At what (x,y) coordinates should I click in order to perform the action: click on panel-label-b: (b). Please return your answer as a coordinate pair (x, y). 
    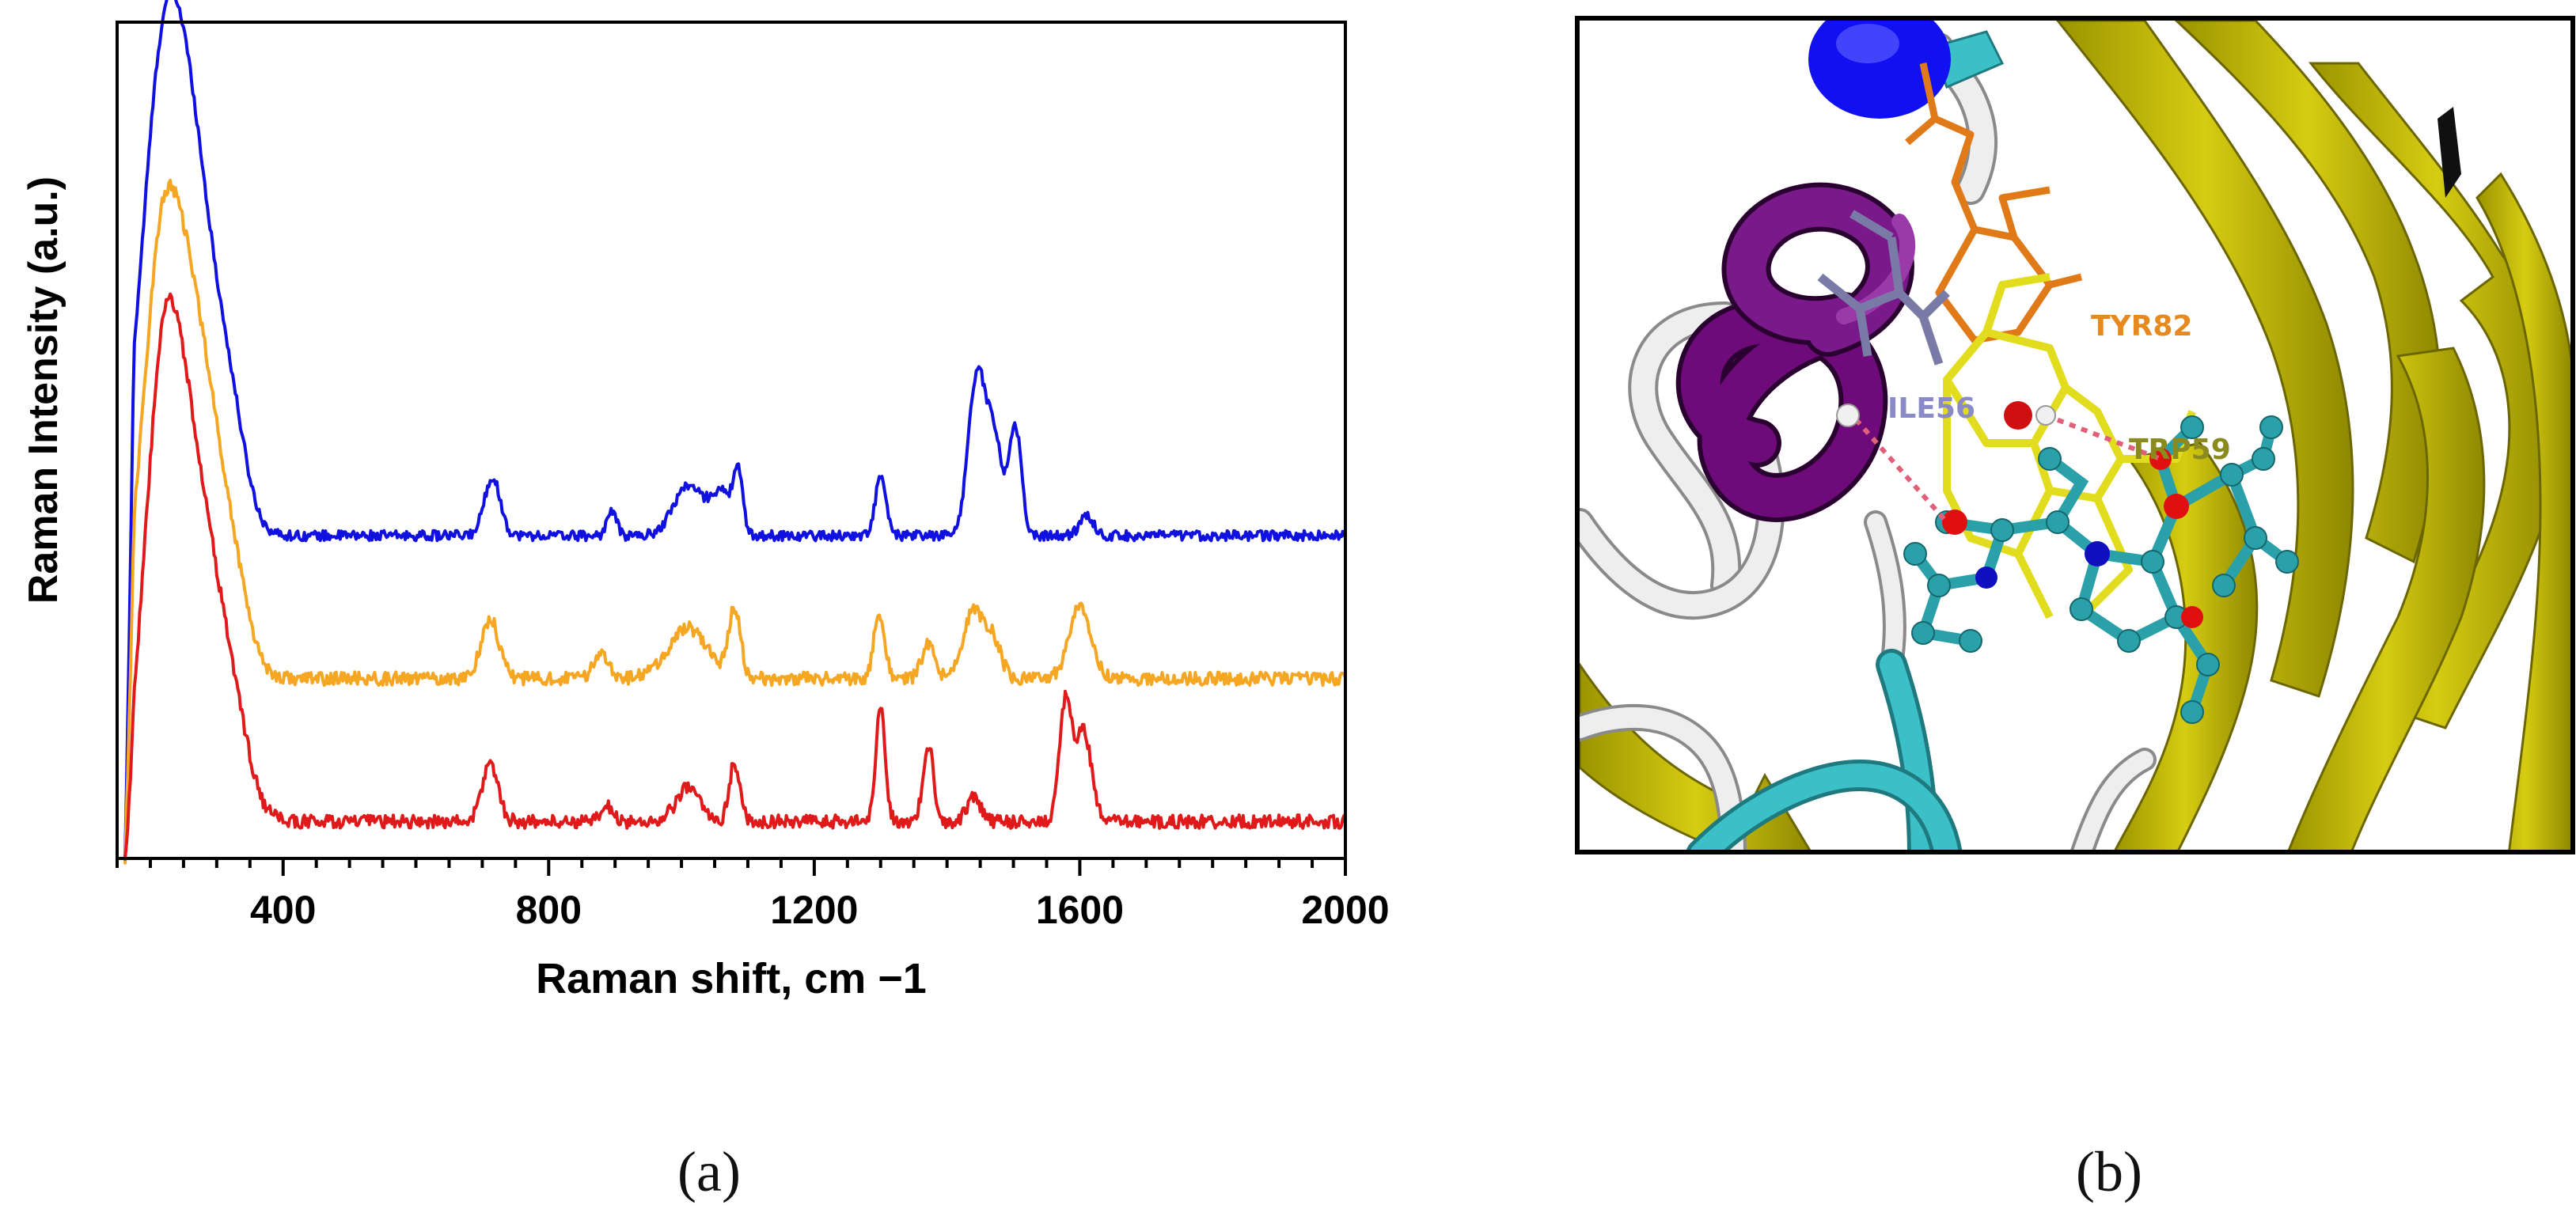
    Looking at the image, I should click on (2109, 1171).